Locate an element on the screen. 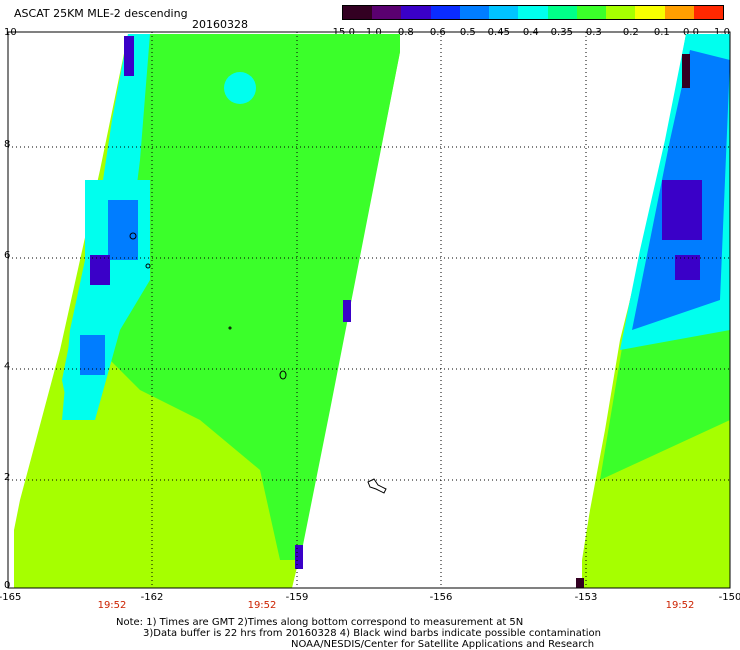 This screenshot has height=650, width=740. y-axis-label: 2 is located at coordinates (7, 477).